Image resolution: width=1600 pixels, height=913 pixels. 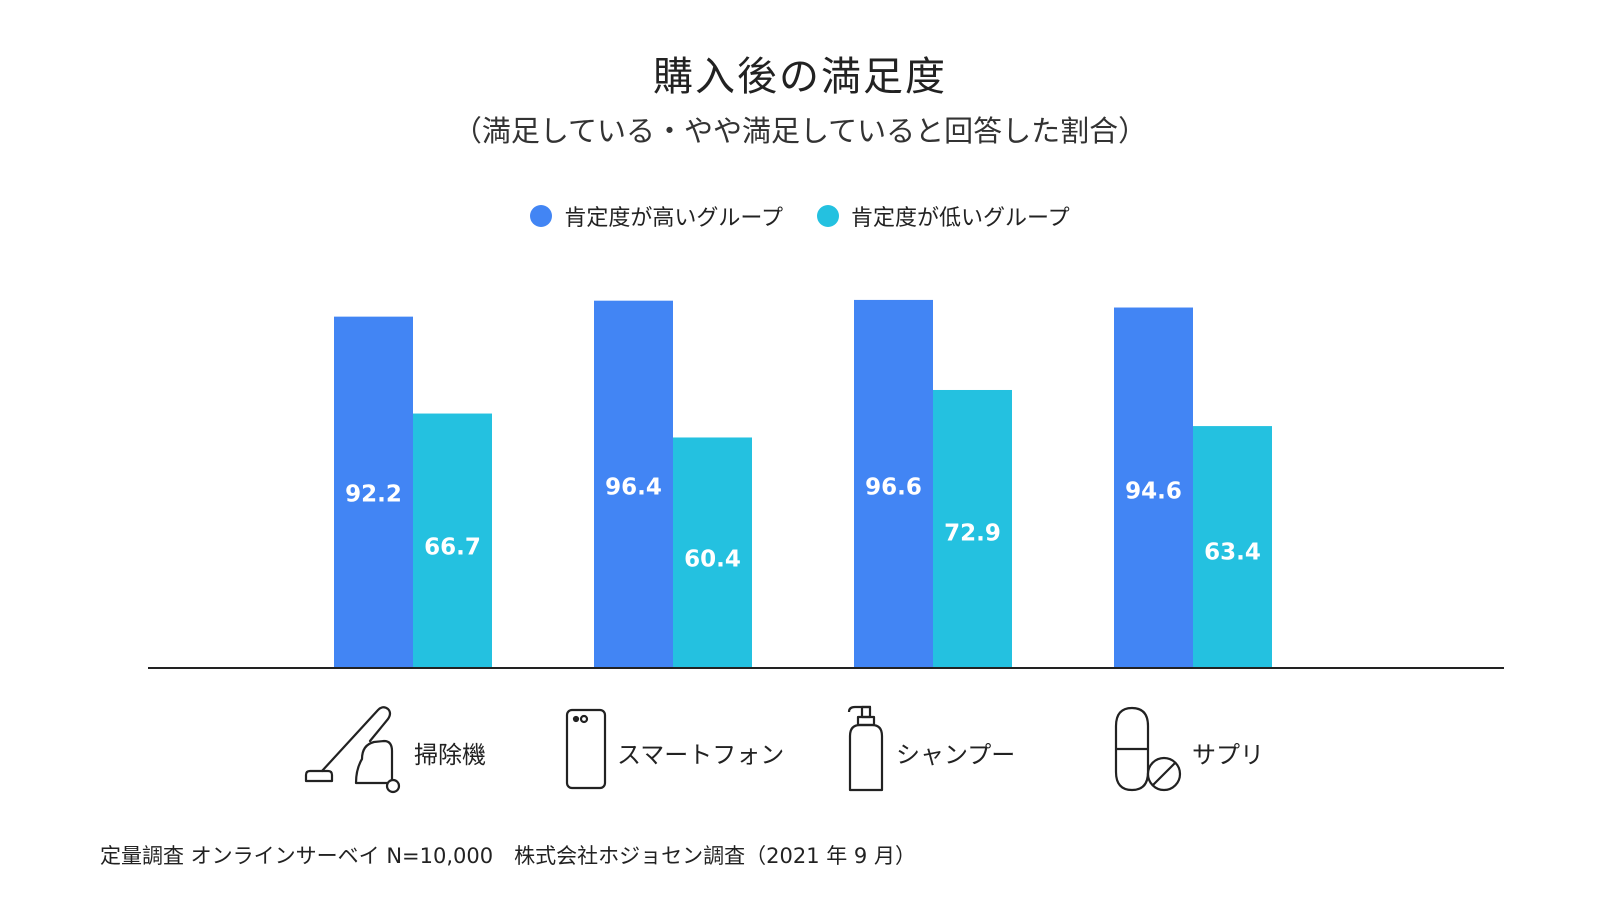 What do you see at coordinates (828, 216) in the screenshot?
I see `legend-swatch-low` at bounding box center [828, 216].